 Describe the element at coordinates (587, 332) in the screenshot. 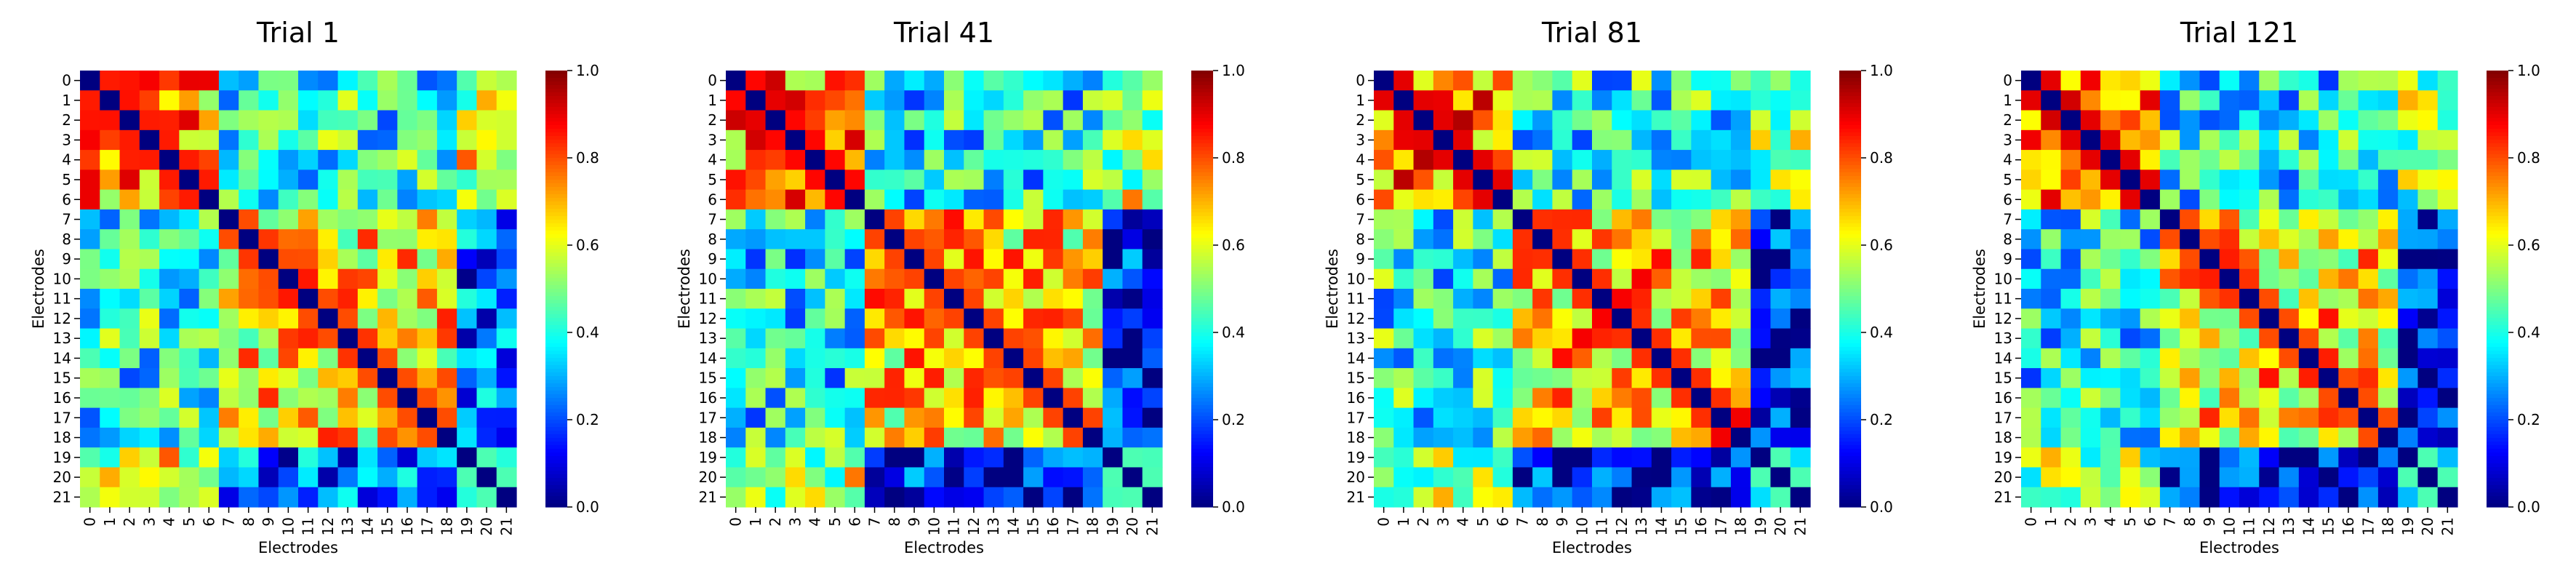

I see `colorbar-tick-label: 0.4` at that location.